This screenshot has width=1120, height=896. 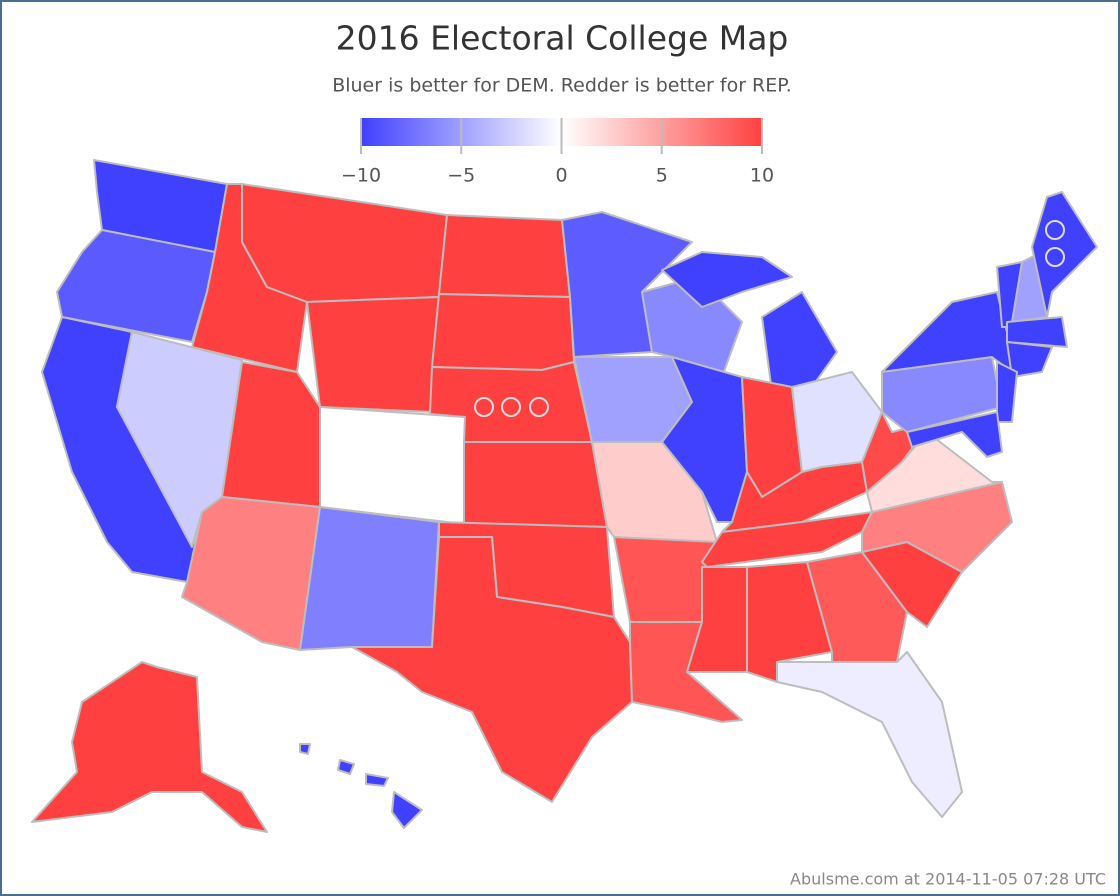 What do you see at coordinates (762, 176) in the screenshot?
I see `tick-label: 10` at bounding box center [762, 176].